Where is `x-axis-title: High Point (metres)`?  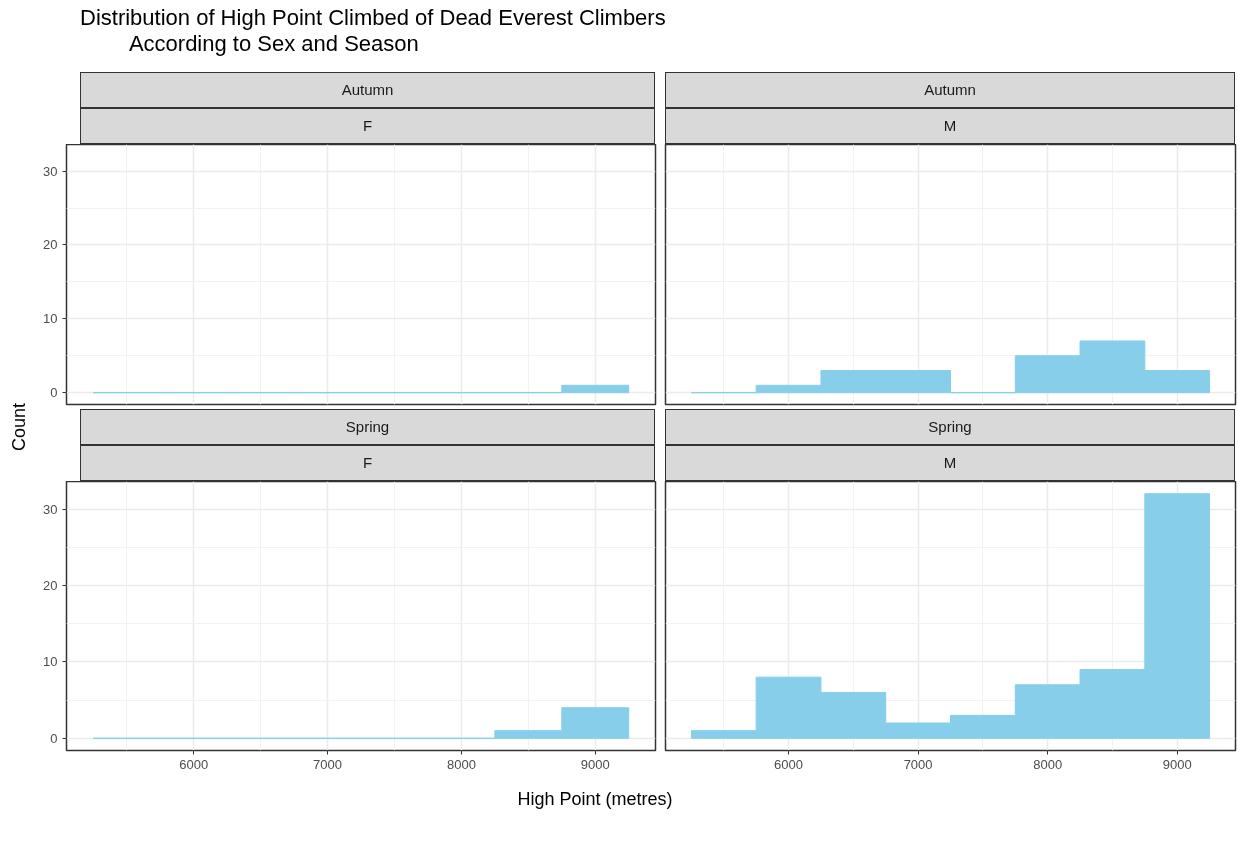 x-axis-title: High Point (metres) is located at coordinates (595, 799).